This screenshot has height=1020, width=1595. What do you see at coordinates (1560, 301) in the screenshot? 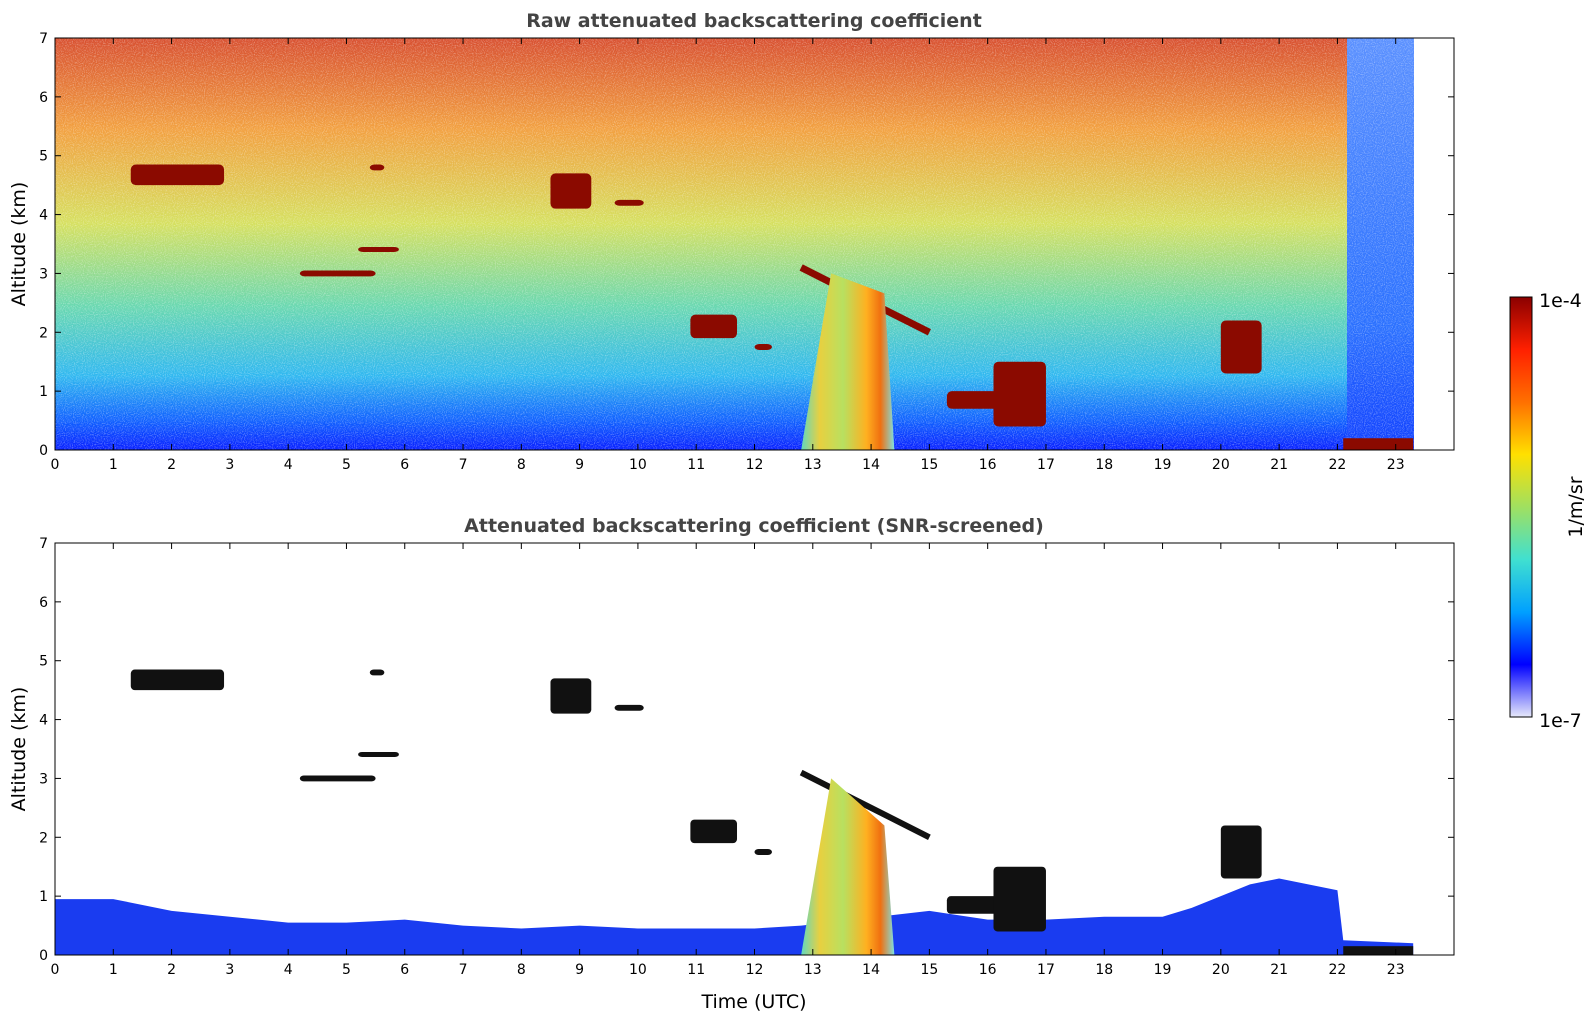
I see `colorbar-max-label: 1e-4` at bounding box center [1560, 301].